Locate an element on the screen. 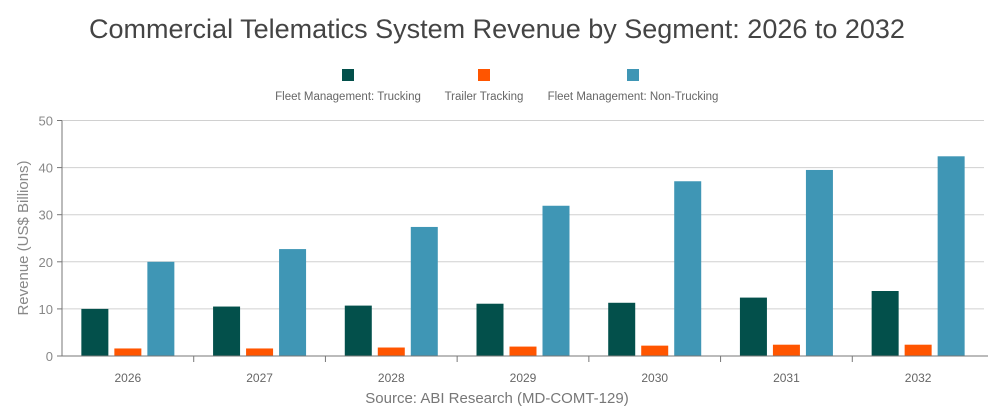 This screenshot has height=420, width=994. x-tick-label: 2029 is located at coordinates (523, 378).